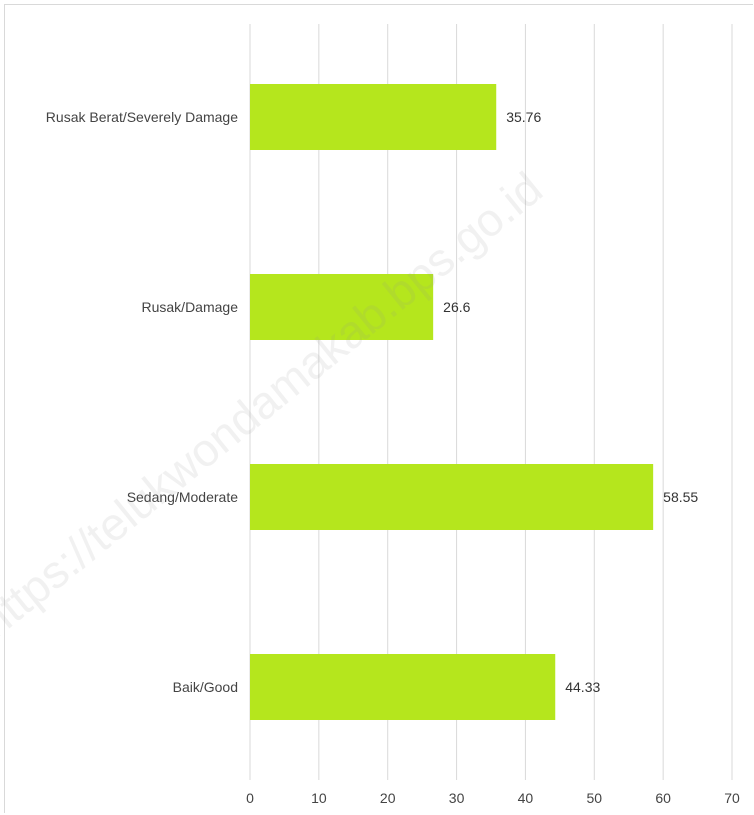  I want to click on x-tick-label-20: 20, so click(388, 798).